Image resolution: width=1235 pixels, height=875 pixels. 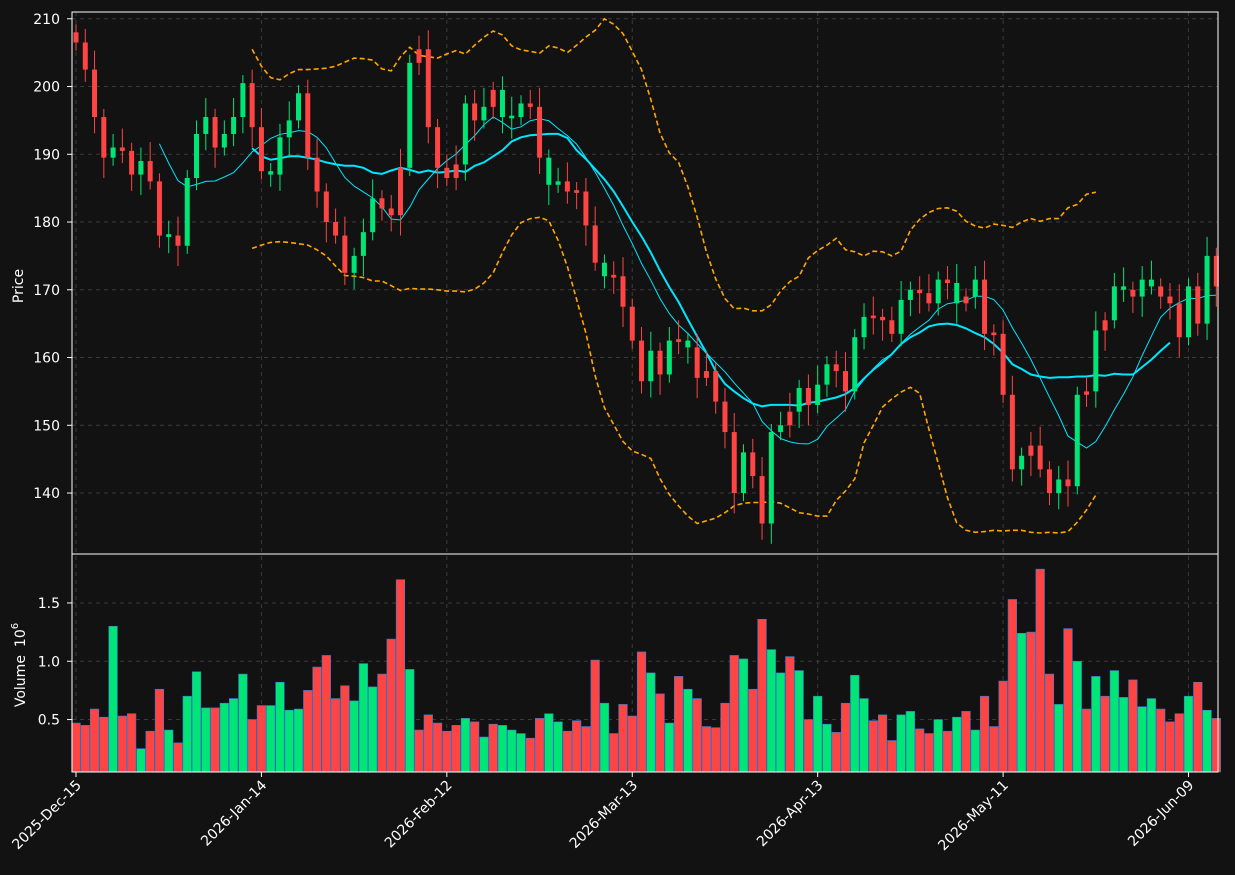 What do you see at coordinates (19, 286) in the screenshot?
I see `price-axis-label: Price` at bounding box center [19, 286].